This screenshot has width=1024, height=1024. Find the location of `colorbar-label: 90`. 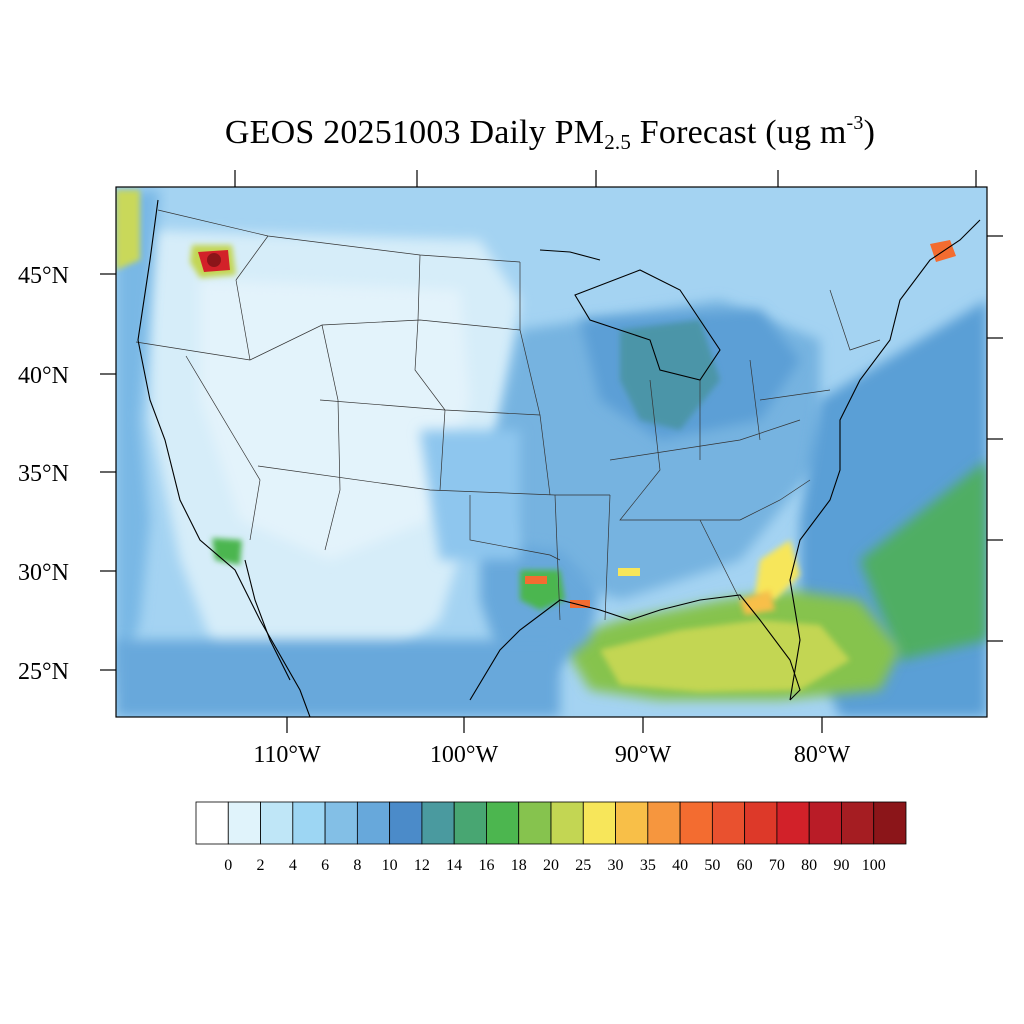

colorbar-label: 90 is located at coordinates (841, 865).